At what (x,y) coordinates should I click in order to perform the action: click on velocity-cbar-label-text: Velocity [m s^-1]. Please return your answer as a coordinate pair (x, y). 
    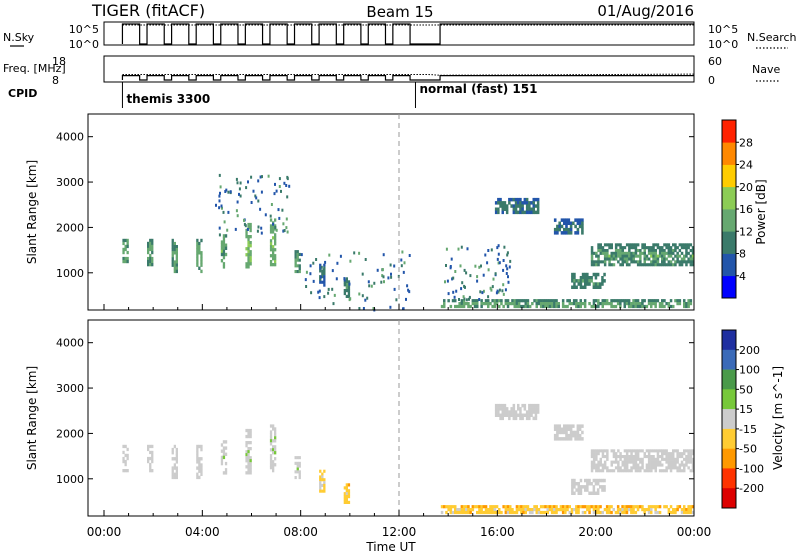
    Looking at the image, I should click on (778, 418).